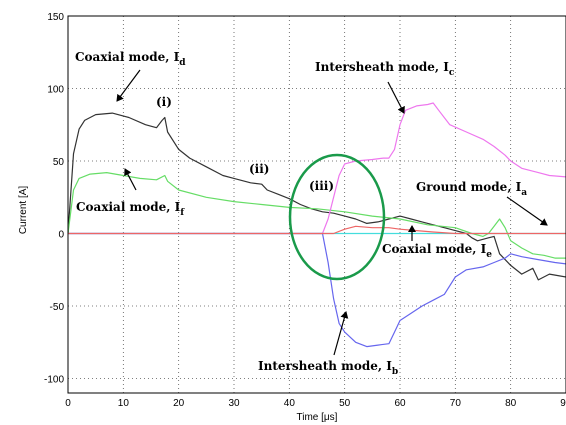 The height and width of the screenshot is (425, 566). What do you see at coordinates (57, 307) in the screenshot?
I see `y-tick-label: -50` at bounding box center [57, 307].